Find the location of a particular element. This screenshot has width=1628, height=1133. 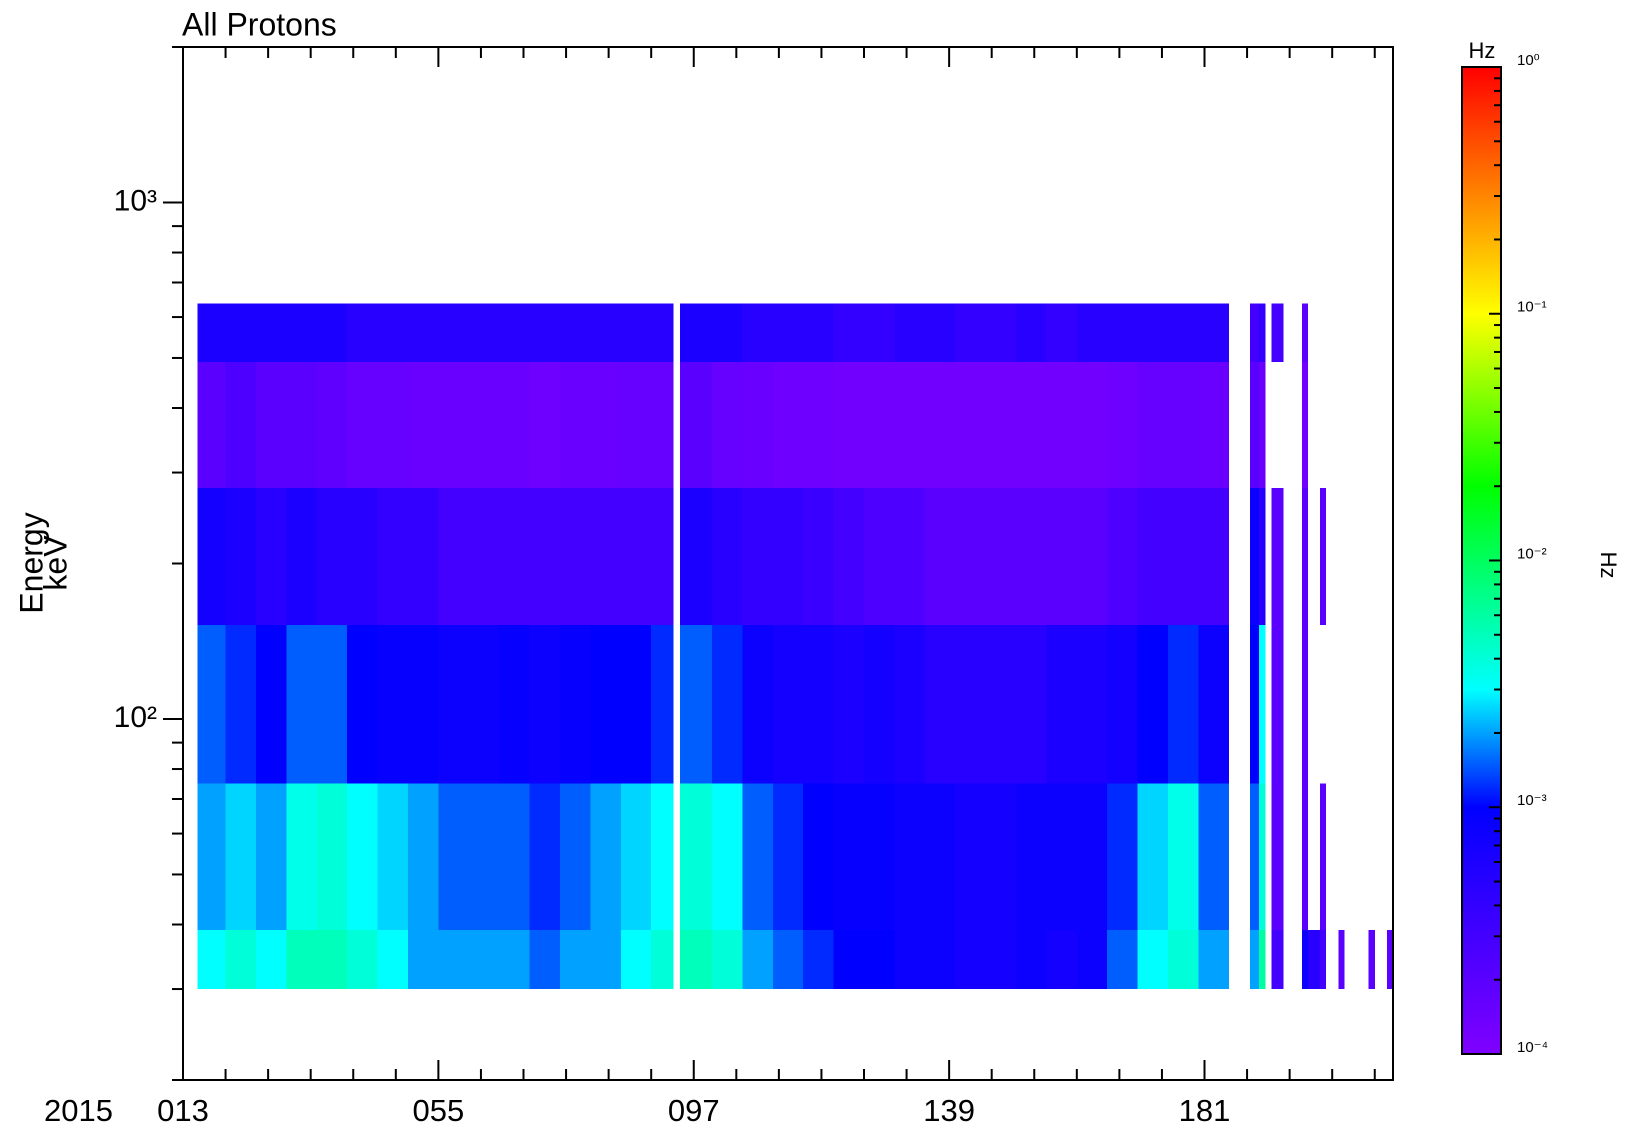

y-axis-label: keV is located at coordinates (55, 563).